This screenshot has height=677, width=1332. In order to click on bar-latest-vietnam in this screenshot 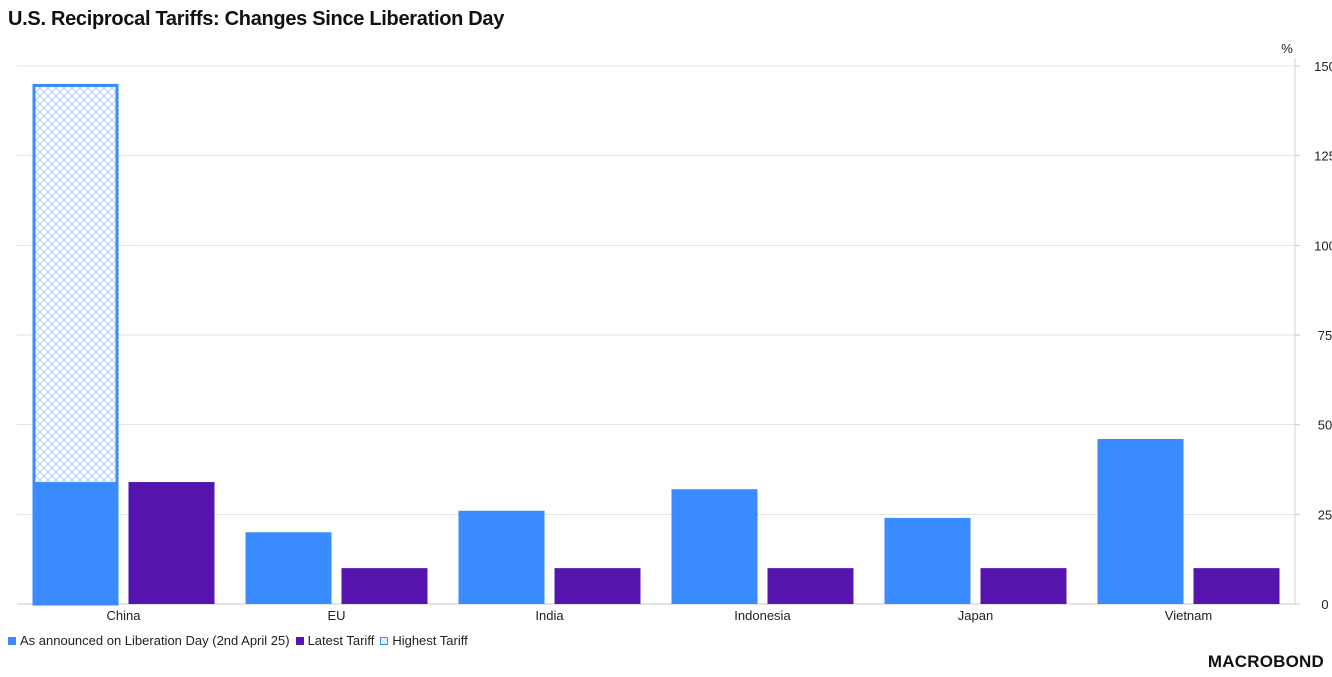, I will do `click(1236, 586)`.